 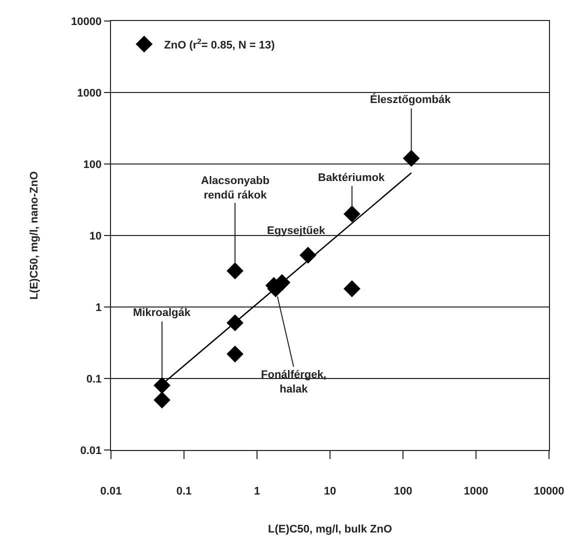 What do you see at coordinates (403, 491) in the screenshot?
I see `x-tick-label: 100` at bounding box center [403, 491].